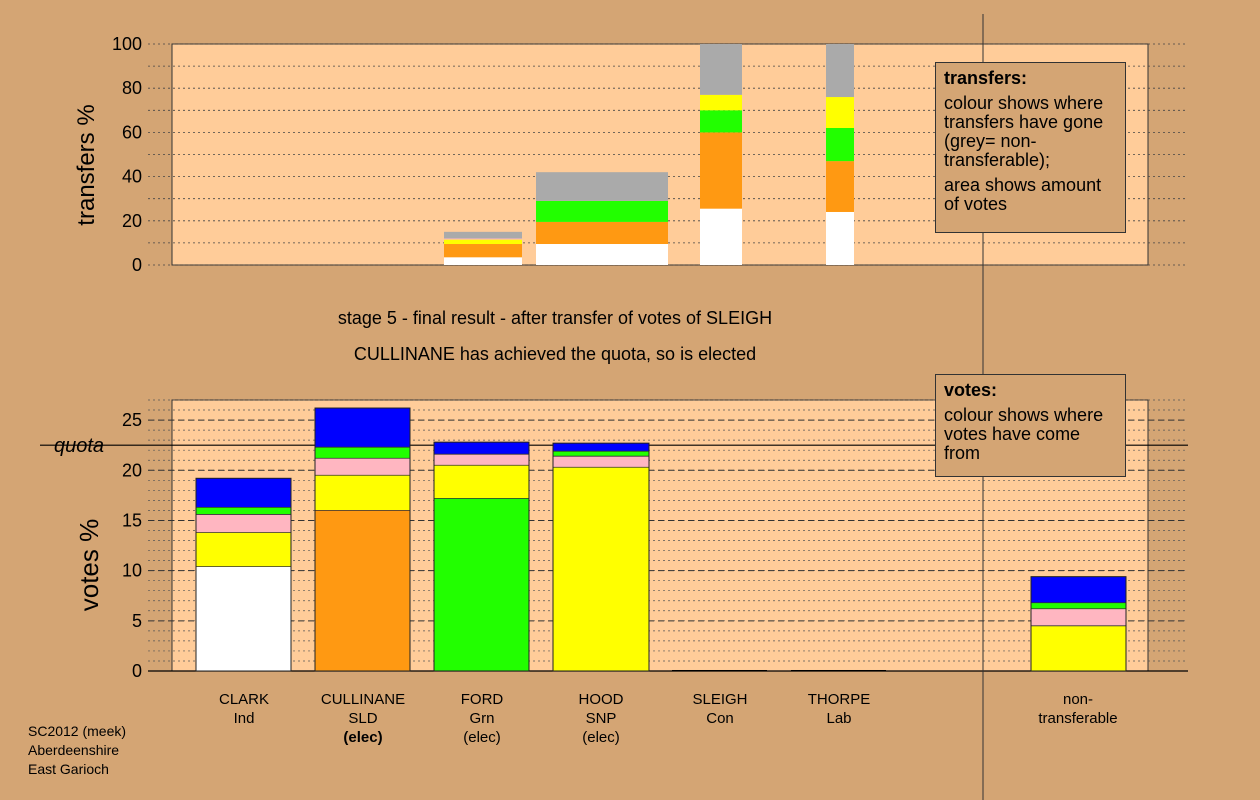  I want to click on y-tick-label: 10, so click(132, 571).